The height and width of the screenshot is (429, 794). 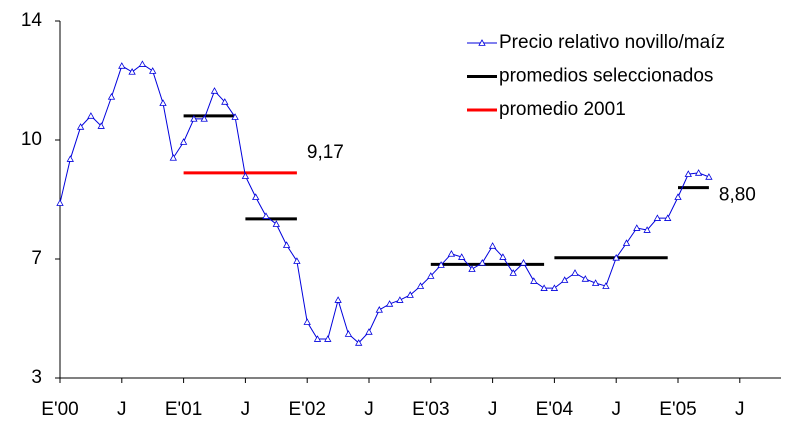 I want to click on y-tick-label: 10, so click(x=31, y=139).